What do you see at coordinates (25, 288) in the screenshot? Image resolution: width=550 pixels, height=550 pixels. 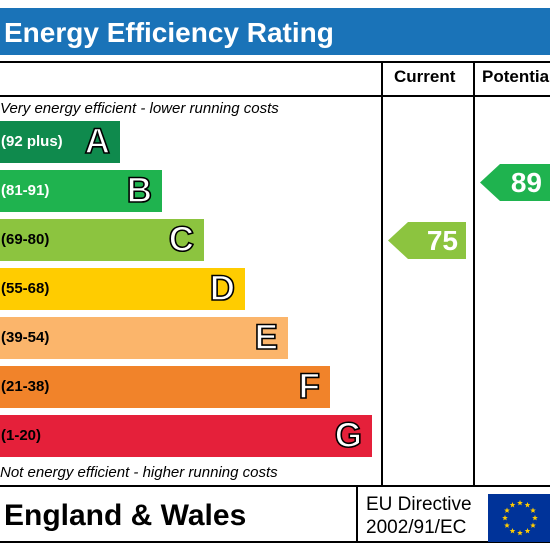 I see `band-d-range: (55-68)` at bounding box center [25, 288].